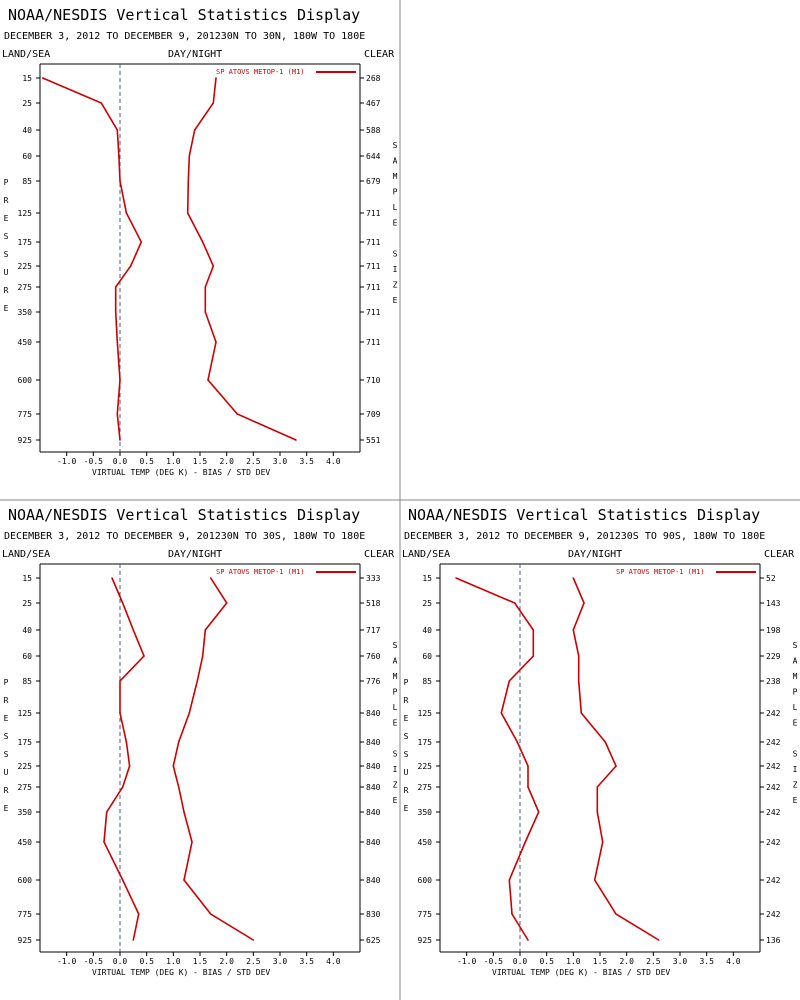  What do you see at coordinates (373, 181) in the screenshot?
I see `sample-size-label: 679` at bounding box center [373, 181].